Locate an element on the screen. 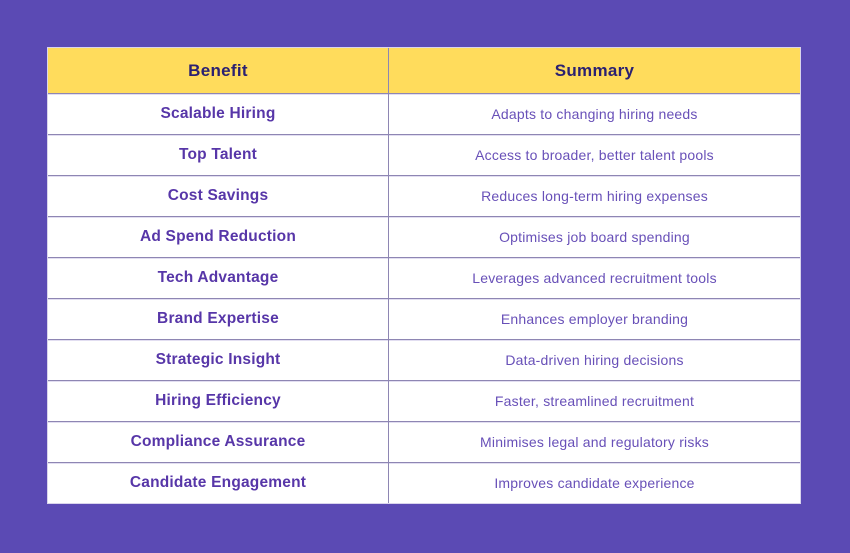 This screenshot has width=850, height=553. benefit-cell: Strategic Insight is located at coordinates (218, 360).